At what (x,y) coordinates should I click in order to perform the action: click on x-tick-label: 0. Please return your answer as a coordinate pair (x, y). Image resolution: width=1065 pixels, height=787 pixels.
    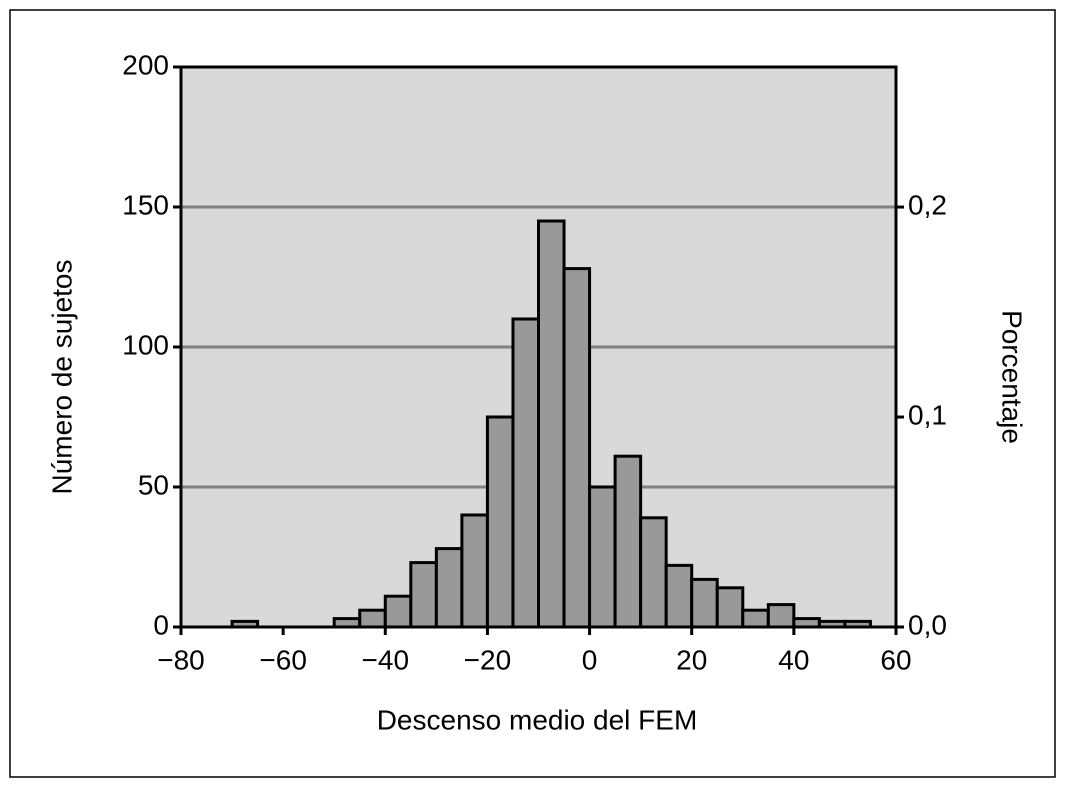
    Looking at the image, I should click on (590, 659).